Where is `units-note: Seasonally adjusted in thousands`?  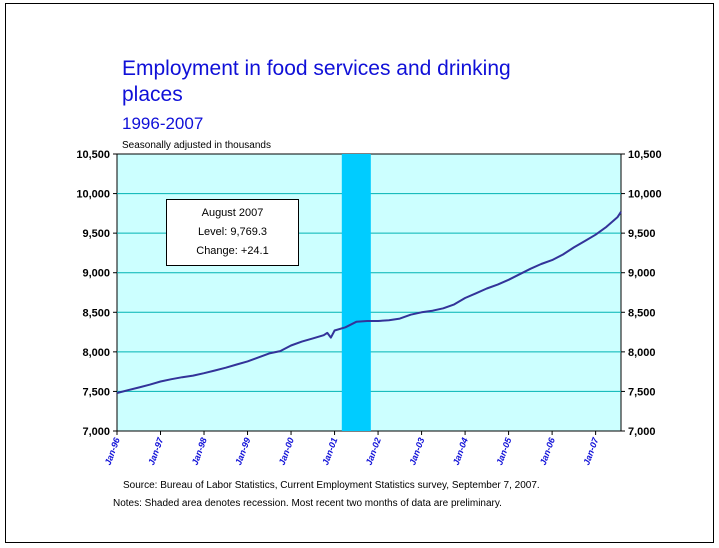 units-note: Seasonally adjusted in thousands is located at coordinates (196, 145).